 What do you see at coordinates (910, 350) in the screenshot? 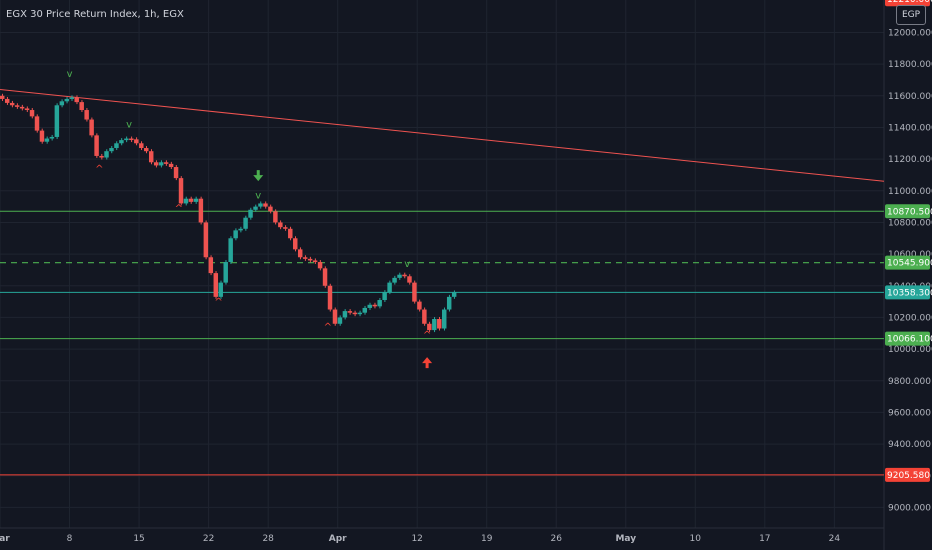
I see `price-axis-label: 10000.000` at bounding box center [910, 350].